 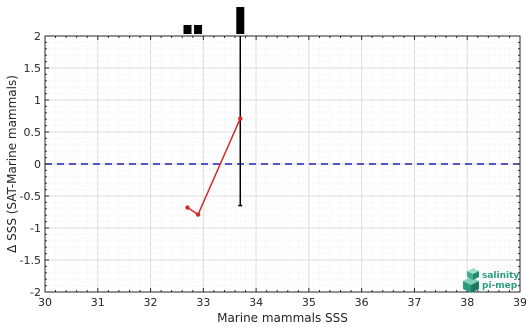 What do you see at coordinates (362, 302) in the screenshot?
I see `x-tick-label: 36` at bounding box center [362, 302].